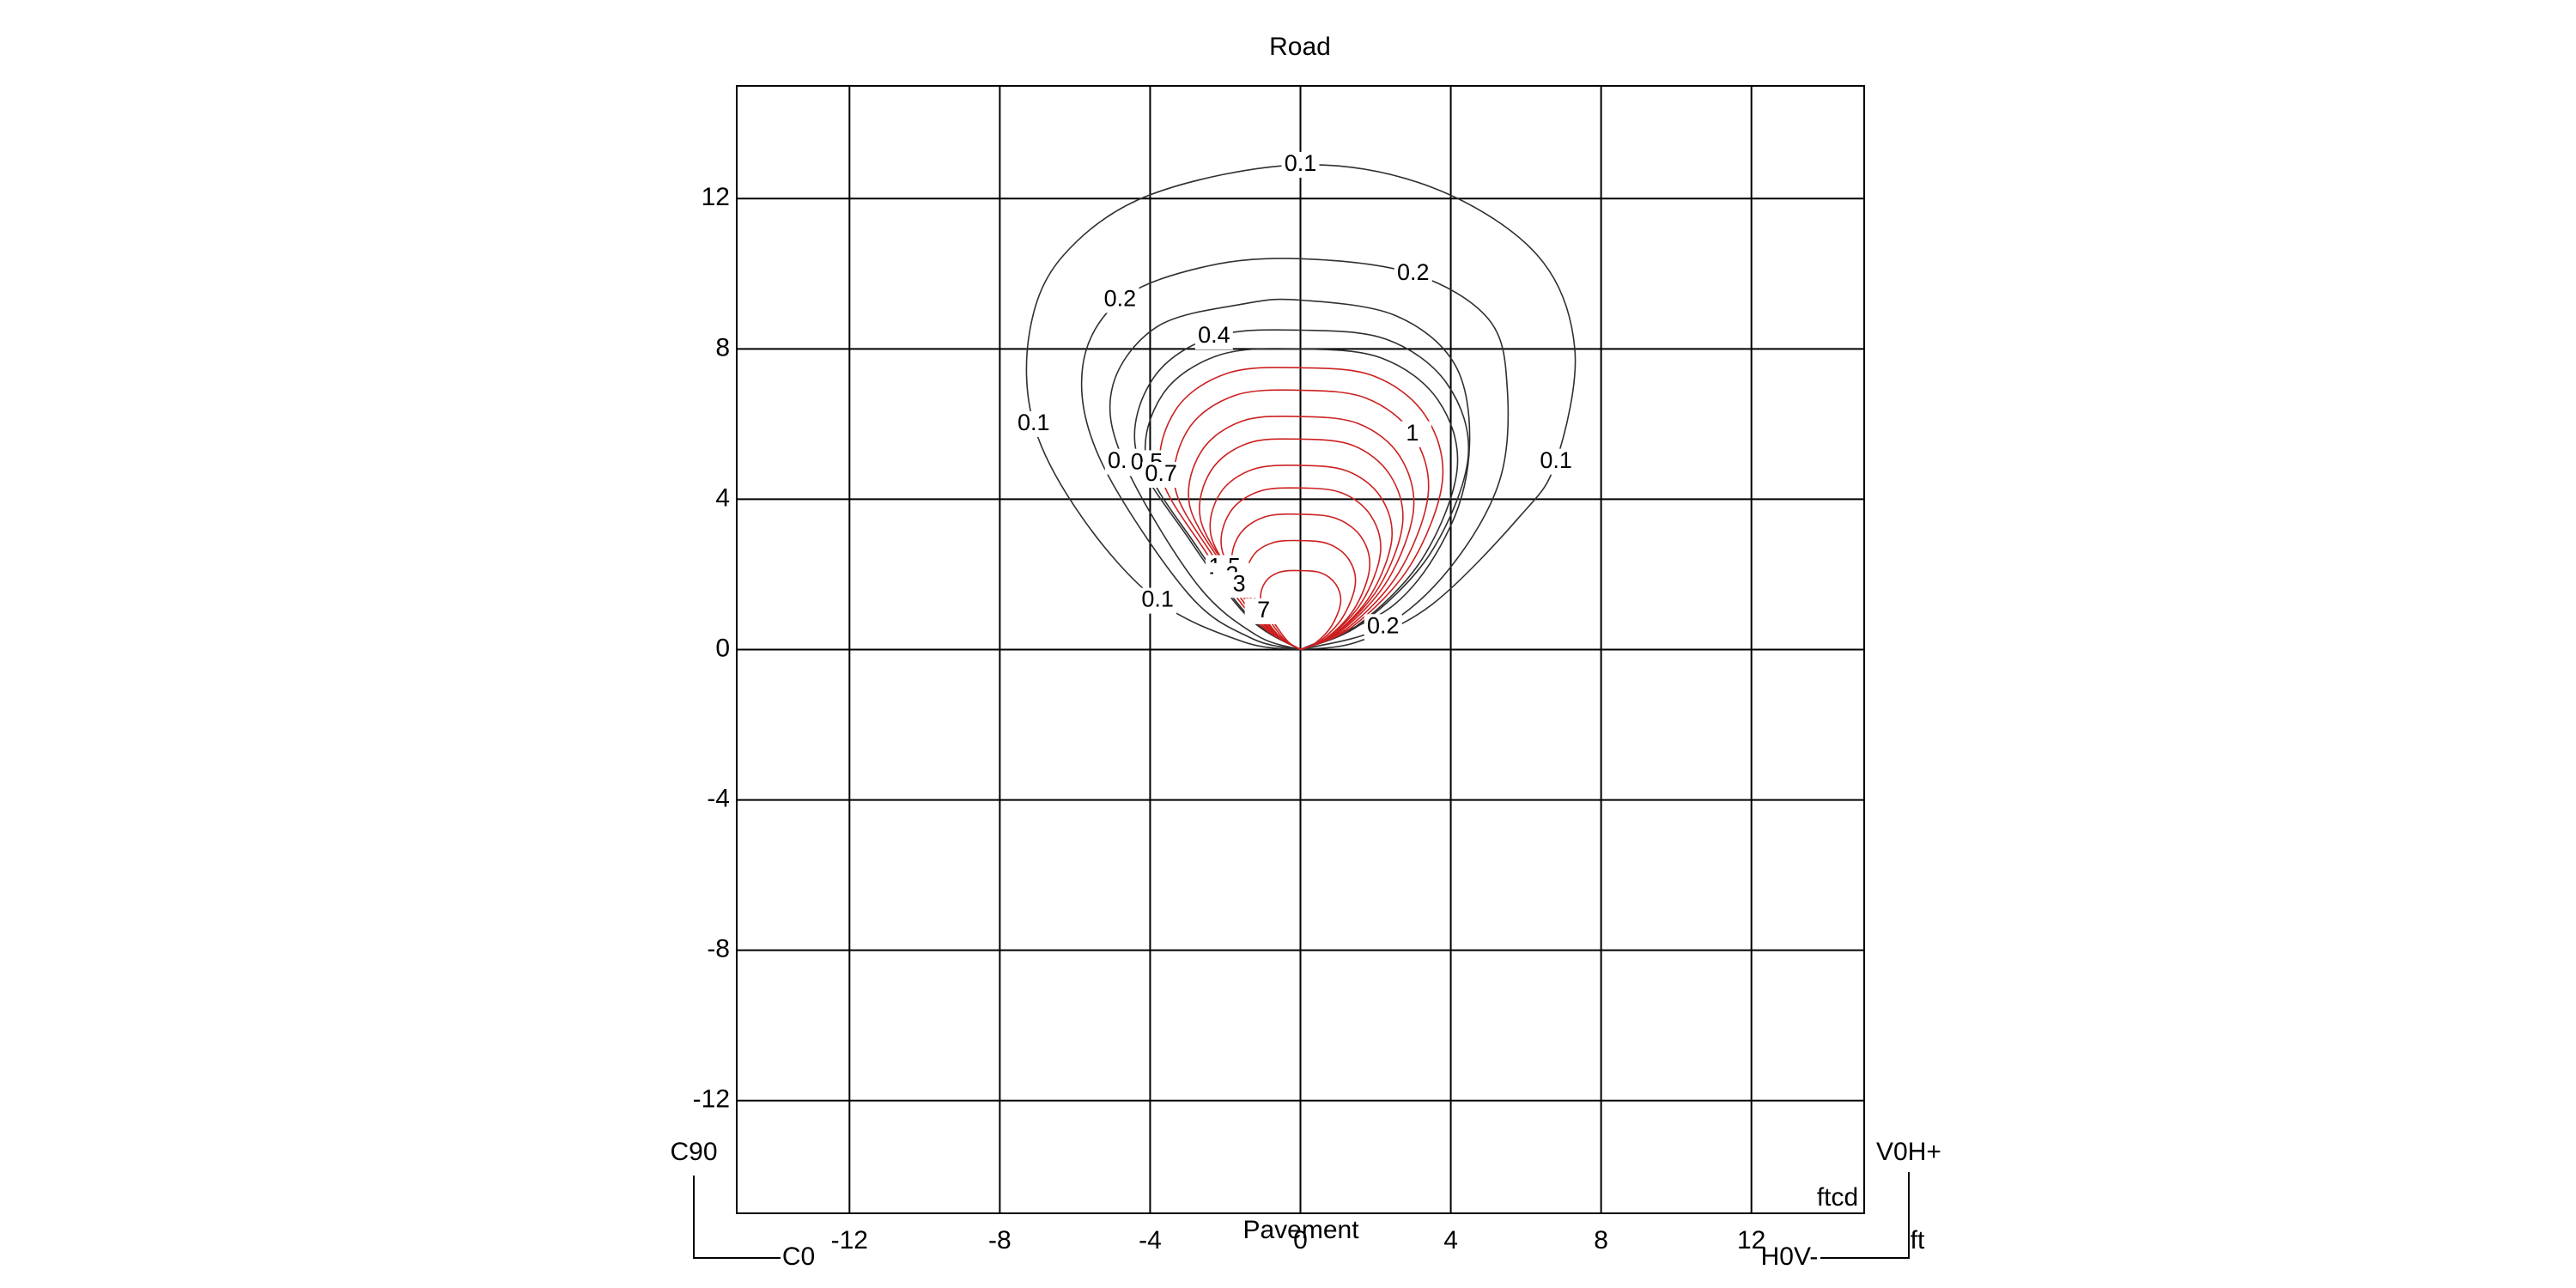  What do you see at coordinates (1151, 1240) in the screenshot?
I see `x-tick-label: -4` at bounding box center [1151, 1240].